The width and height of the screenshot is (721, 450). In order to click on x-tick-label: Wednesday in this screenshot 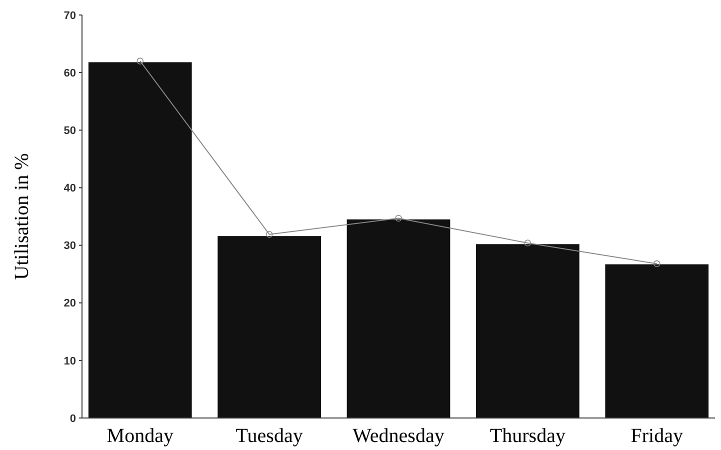, I will do `click(398, 436)`.